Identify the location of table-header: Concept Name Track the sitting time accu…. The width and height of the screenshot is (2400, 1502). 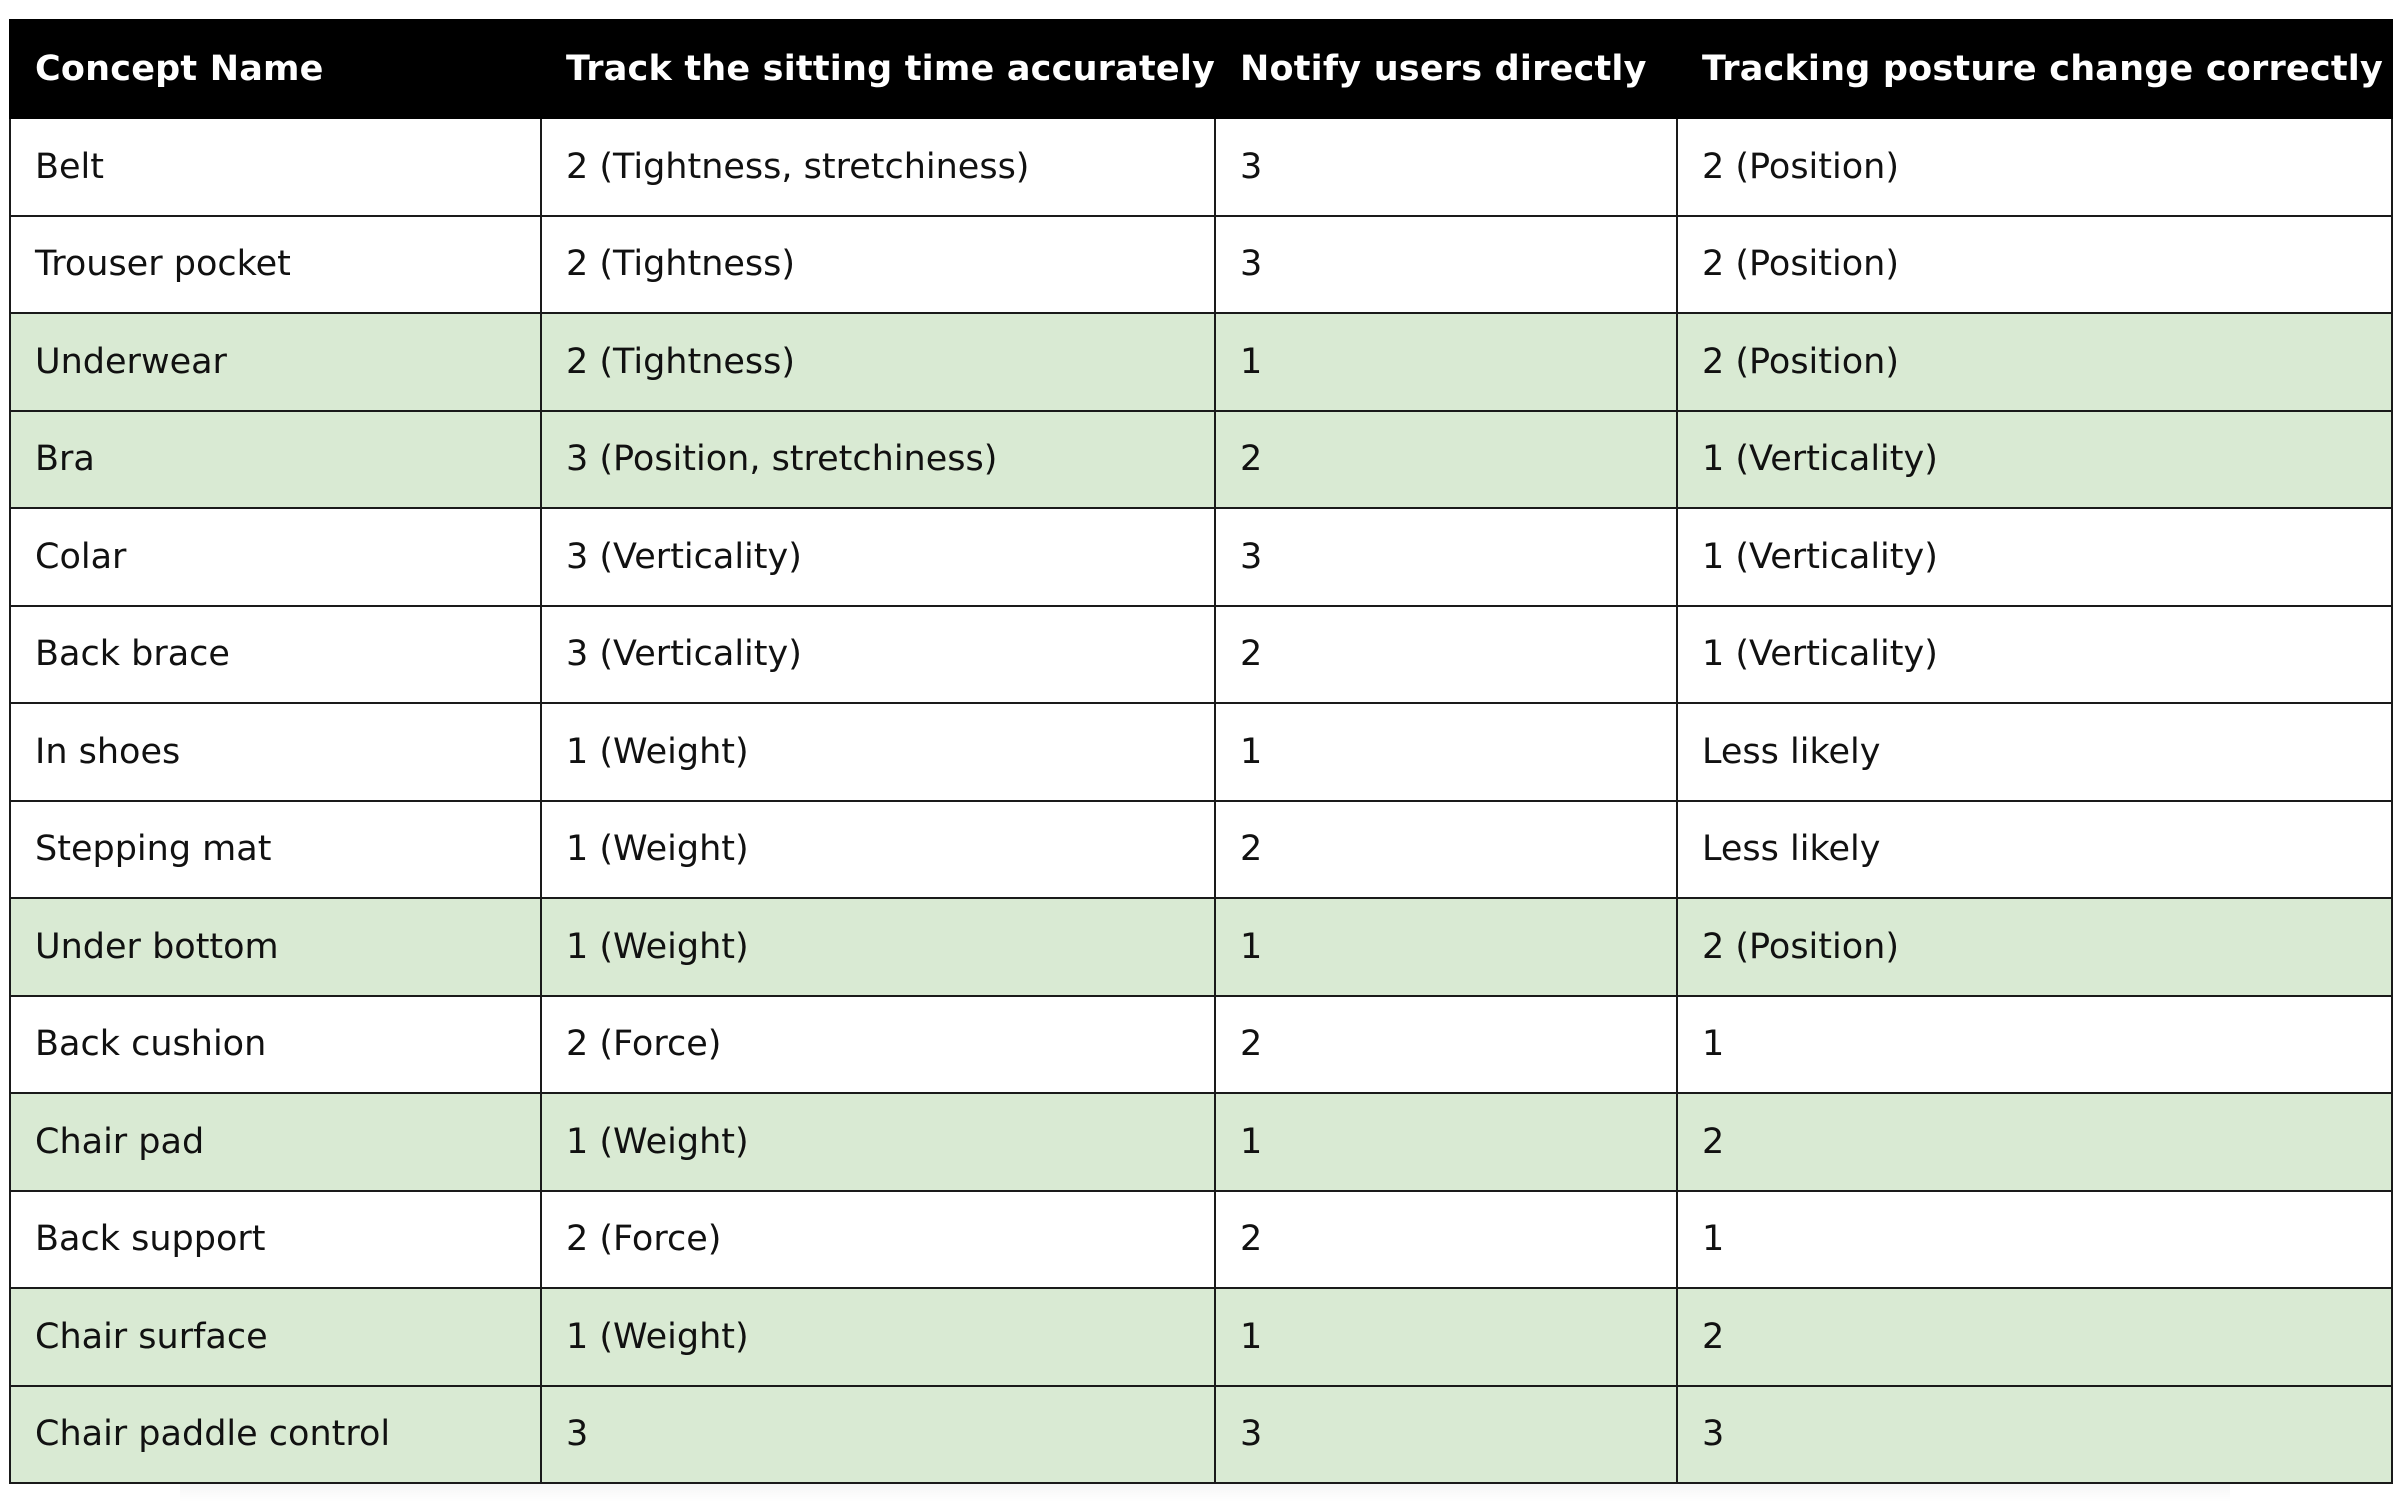
(1201, 69).